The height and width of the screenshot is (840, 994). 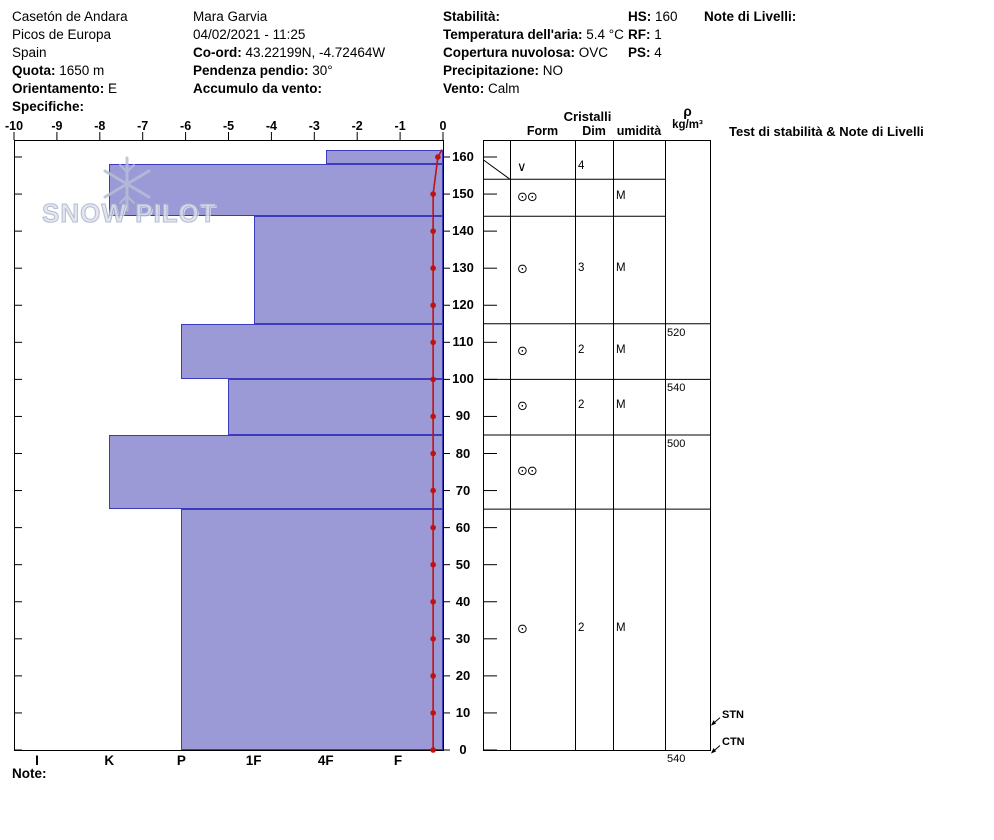 What do you see at coordinates (463, 527) in the screenshot?
I see `depth-axis-label: 60` at bounding box center [463, 527].